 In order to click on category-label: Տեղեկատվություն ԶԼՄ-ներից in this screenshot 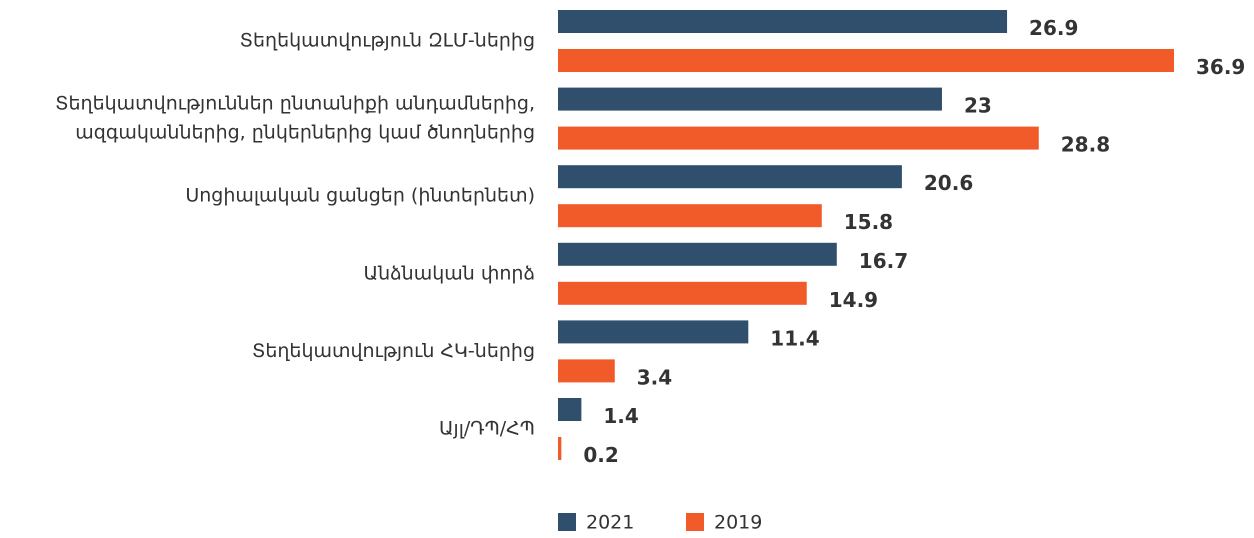, I will do `click(387, 41)`.